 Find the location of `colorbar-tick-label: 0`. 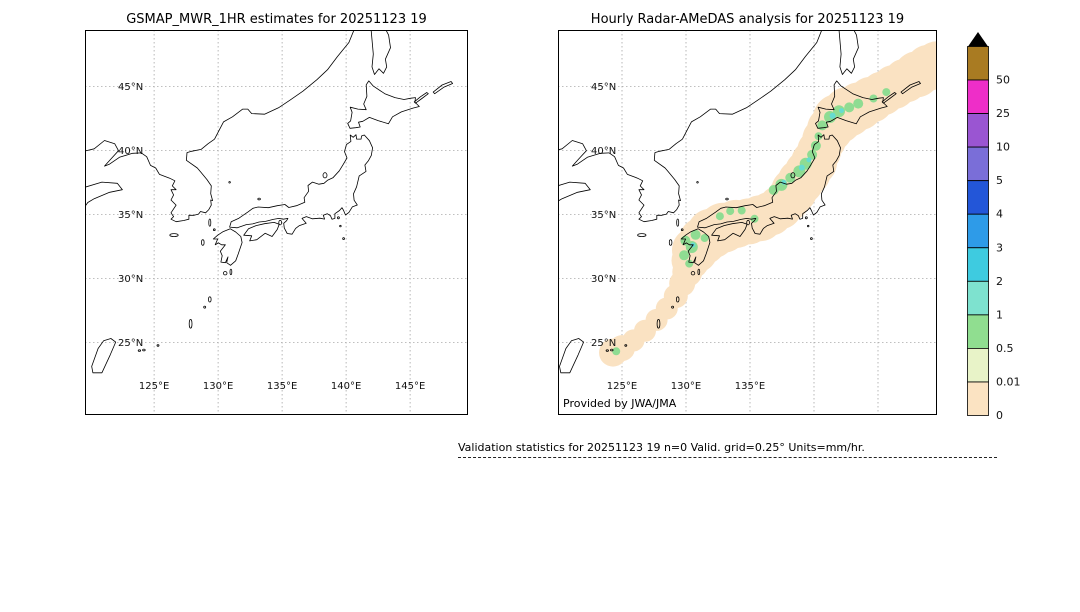

colorbar-tick-label: 0 is located at coordinates (999, 415).